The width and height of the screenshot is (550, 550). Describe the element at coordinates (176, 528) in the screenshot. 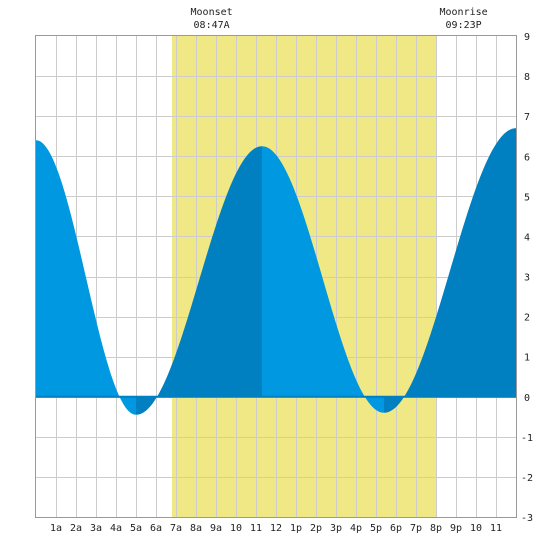

I see `x-tick-label: 7a` at that location.